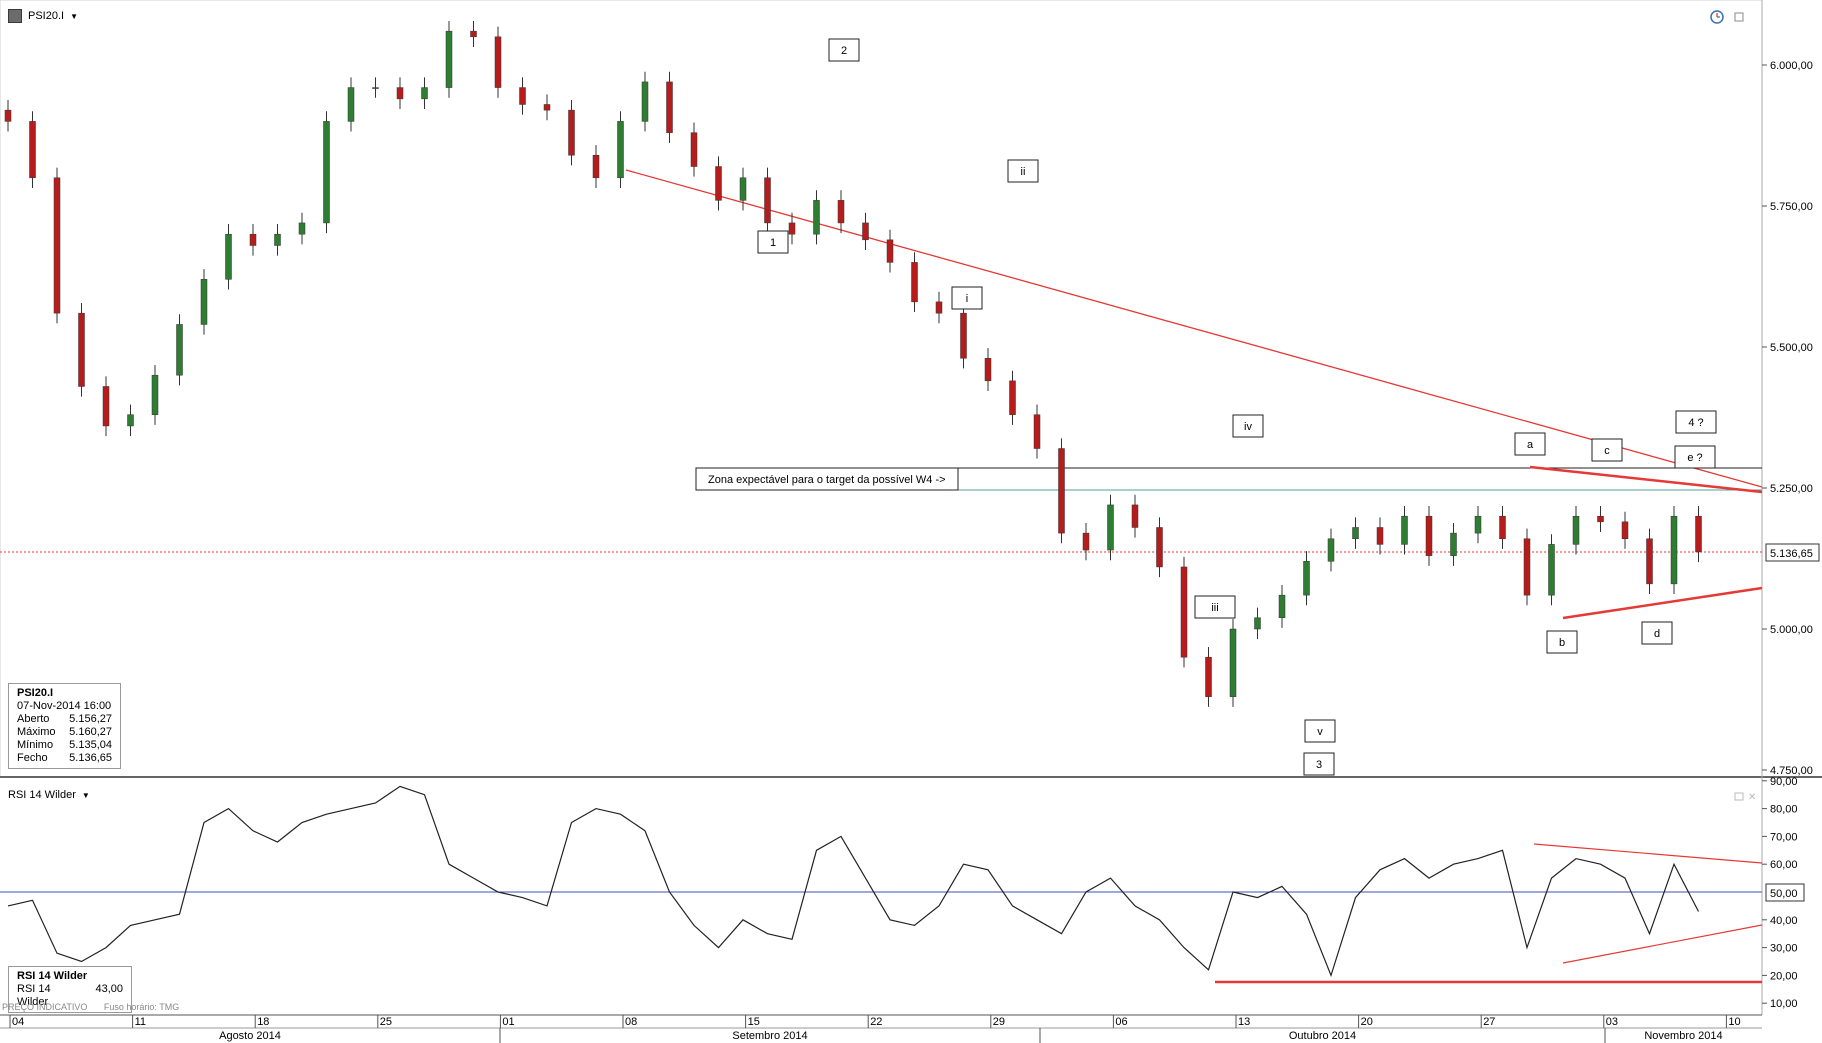  Describe the element at coordinates (1739, 17) in the screenshot. I see `restore-window-icon` at that location.